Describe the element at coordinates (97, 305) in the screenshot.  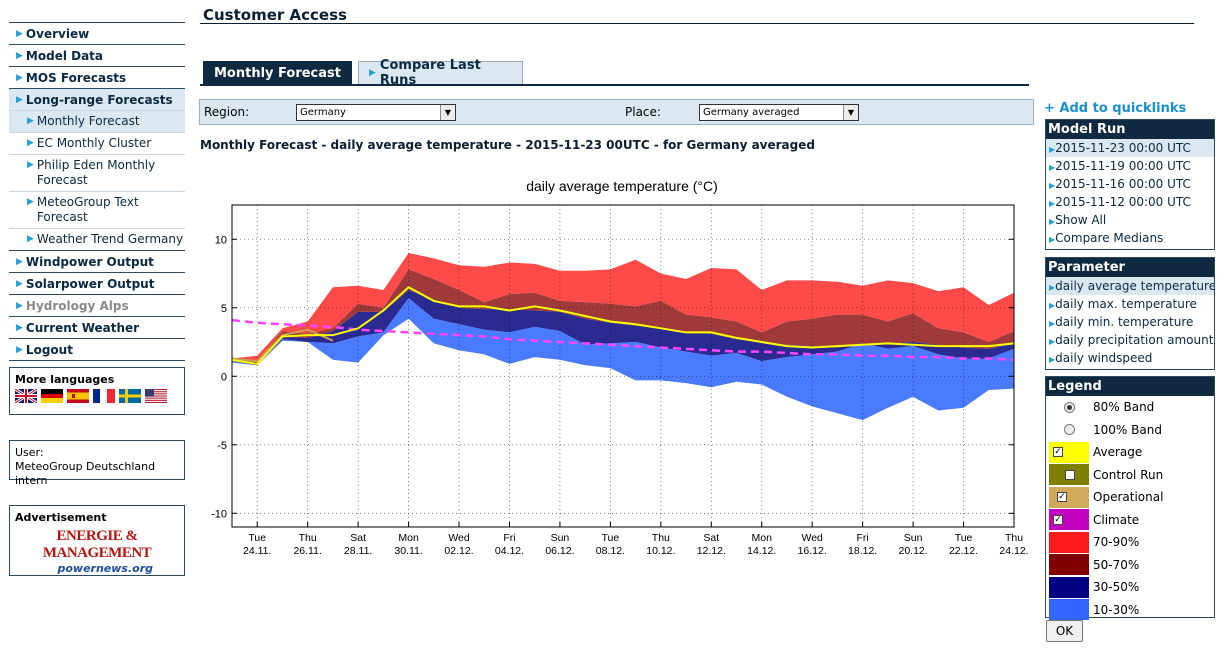
I see `nav-item-hydrology: ▶ Hydrology Alps` at that location.